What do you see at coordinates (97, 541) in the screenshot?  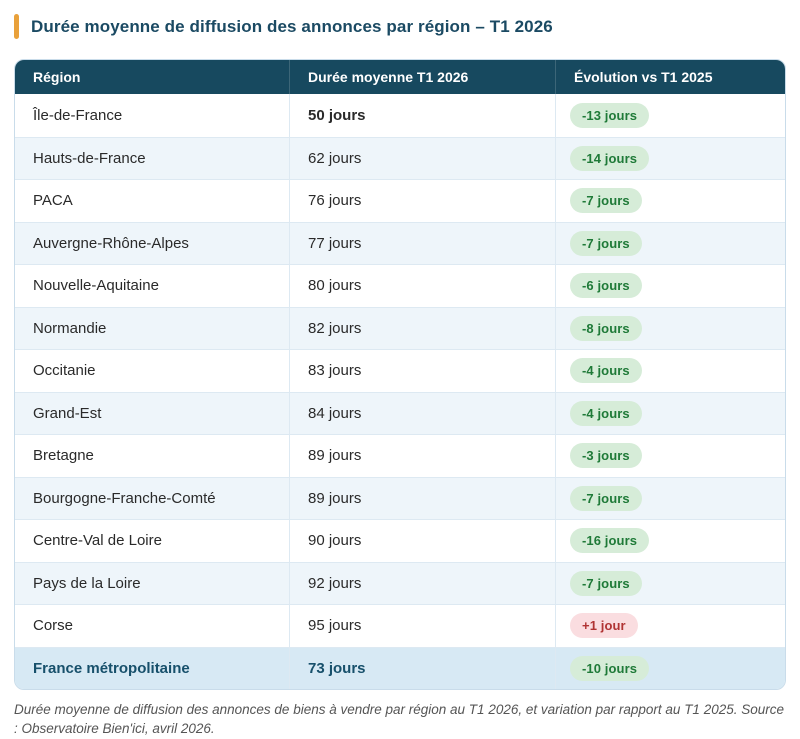 I see `region-cell: Centre-Val de Loire` at bounding box center [97, 541].